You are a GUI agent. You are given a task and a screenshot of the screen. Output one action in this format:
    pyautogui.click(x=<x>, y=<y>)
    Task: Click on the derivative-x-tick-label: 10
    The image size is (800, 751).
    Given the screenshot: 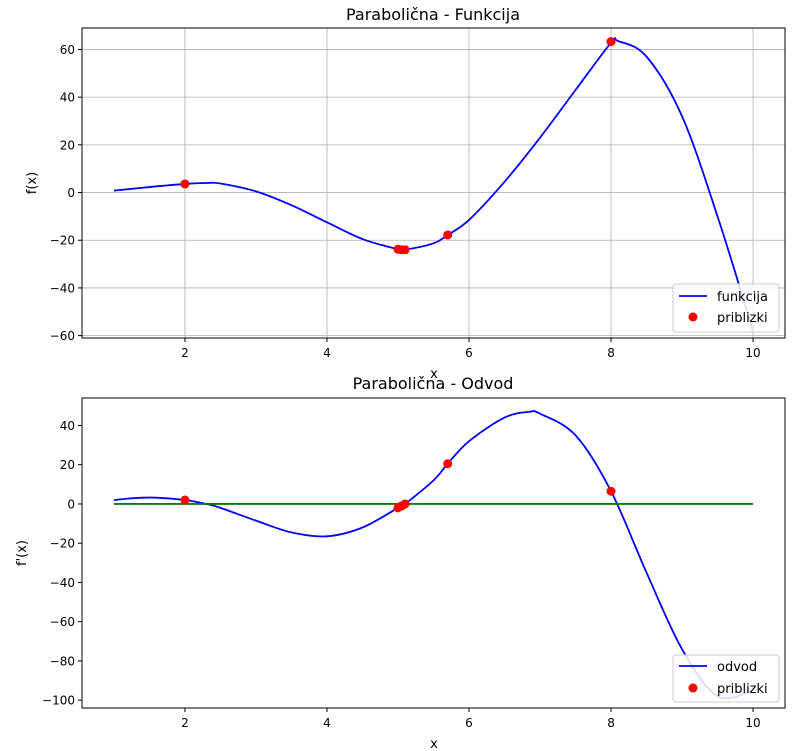 What is the action you would take?
    pyautogui.click(x=752, y=723)
    